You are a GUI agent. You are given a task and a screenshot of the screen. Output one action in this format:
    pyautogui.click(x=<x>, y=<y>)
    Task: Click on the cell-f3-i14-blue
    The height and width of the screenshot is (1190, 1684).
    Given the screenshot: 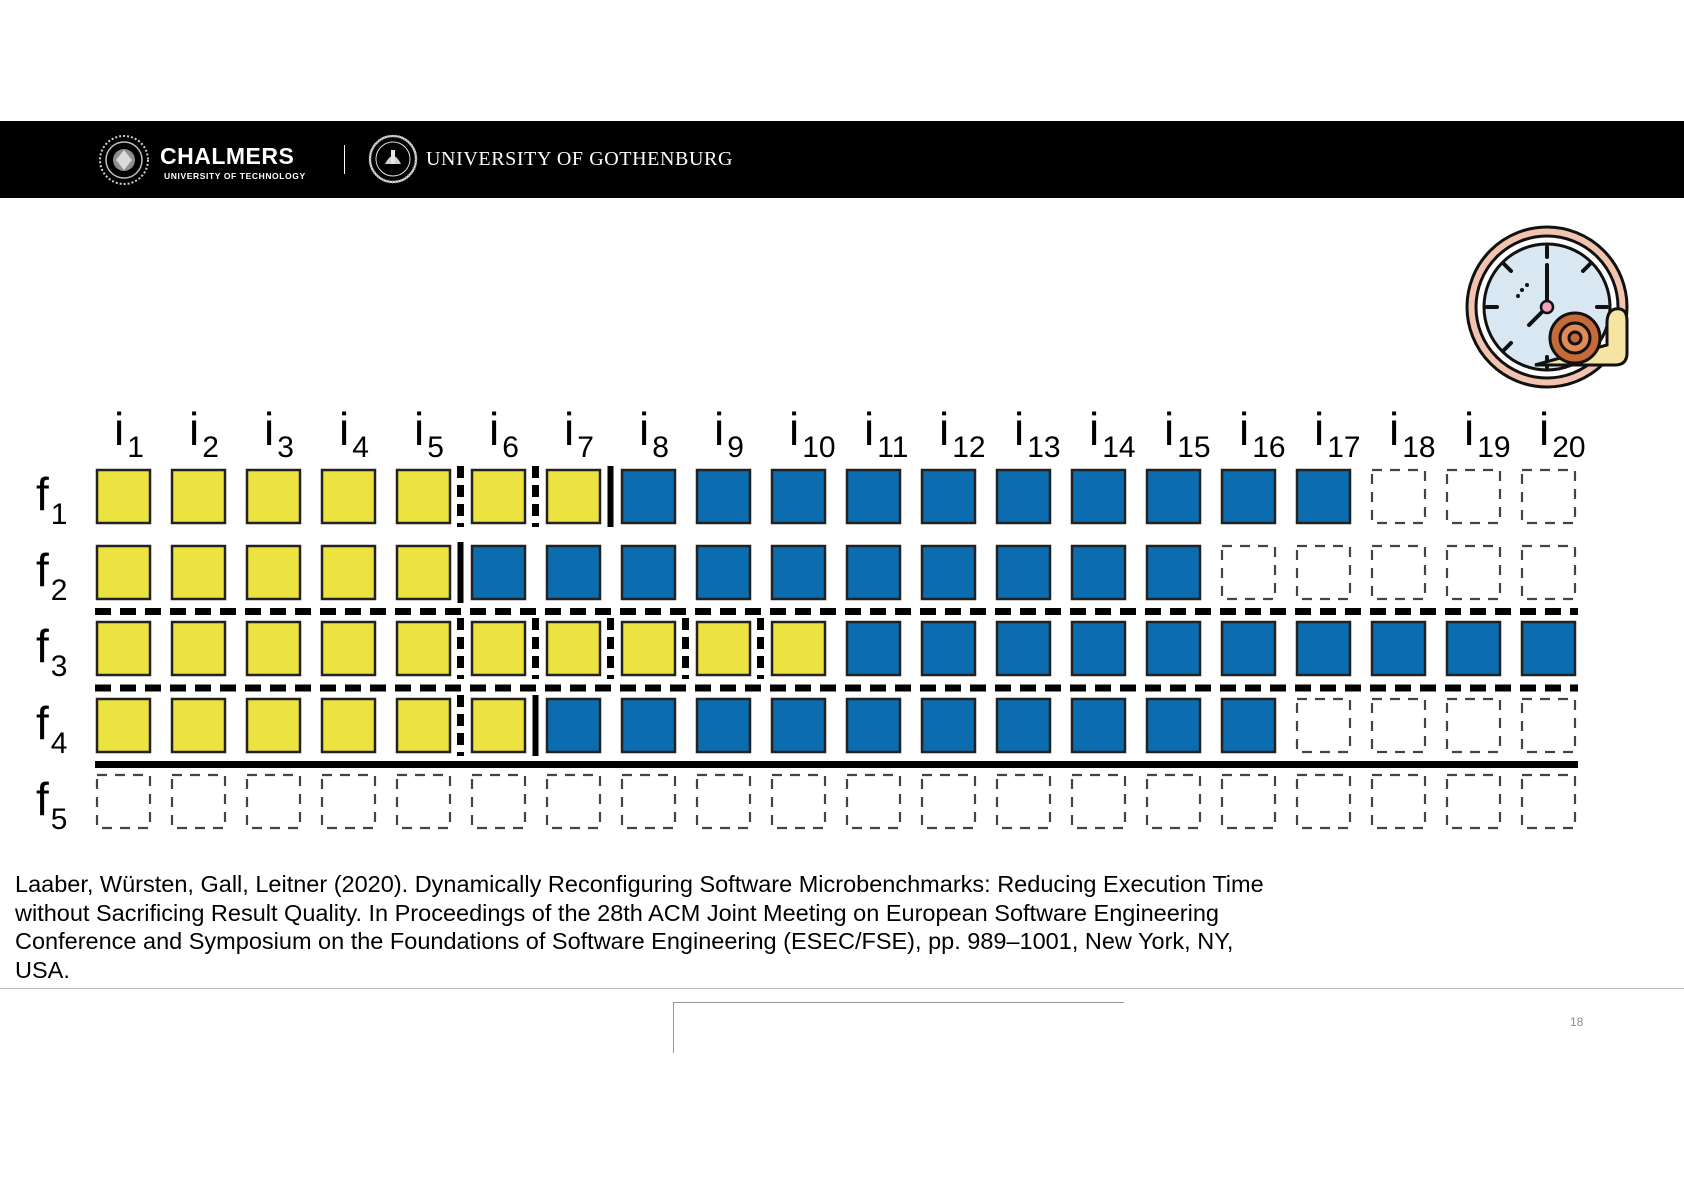 What is the action you would take?
    pyautogui.click(x=1098, y=648)
    